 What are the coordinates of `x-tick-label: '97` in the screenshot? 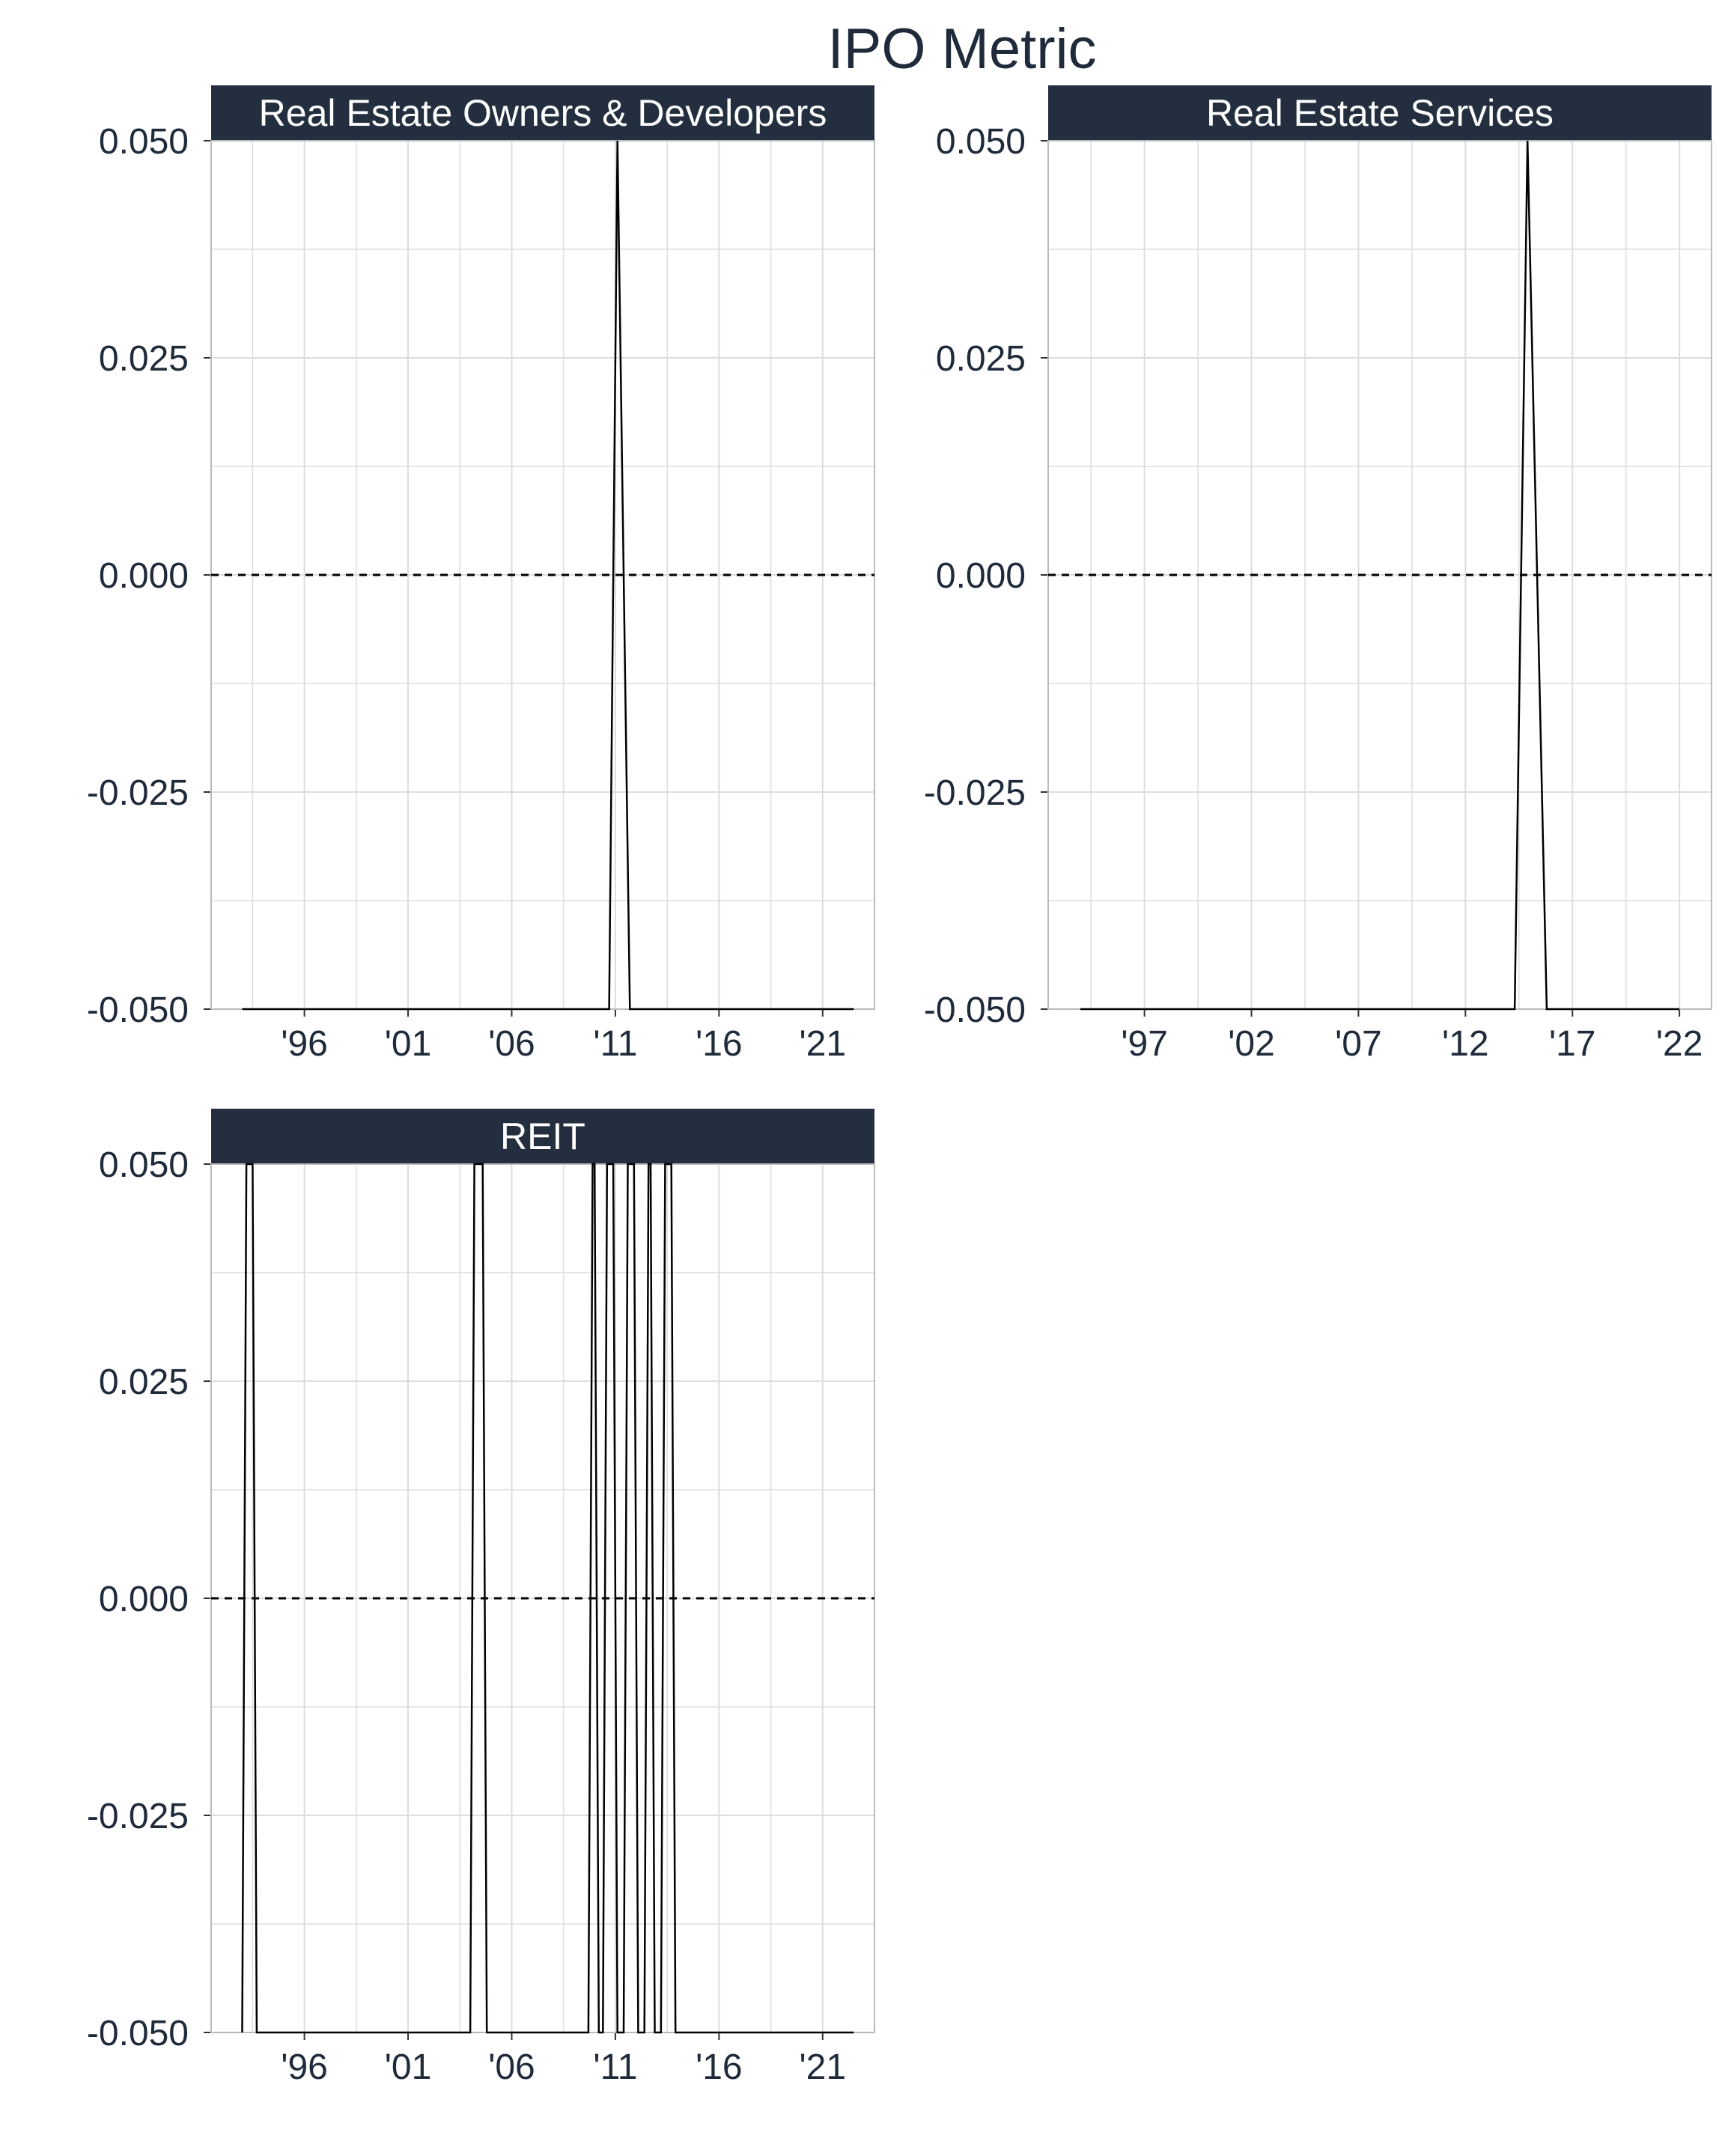 It's located at (1144, 1044).